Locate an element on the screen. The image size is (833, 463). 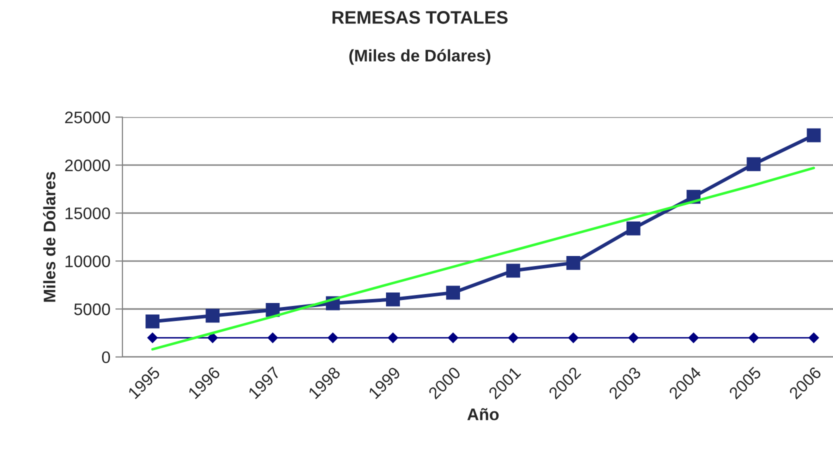
y-axis-title: Miles de Dólares is located at coordinates (49, 237).